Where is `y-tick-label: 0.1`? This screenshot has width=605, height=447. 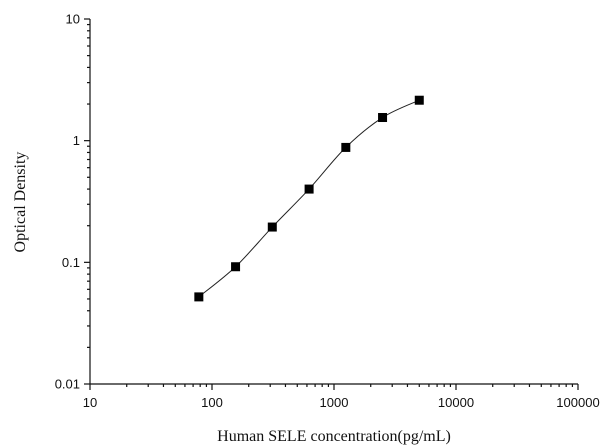
y-tick-label: 0.1 is located at coordinates (71, 262).